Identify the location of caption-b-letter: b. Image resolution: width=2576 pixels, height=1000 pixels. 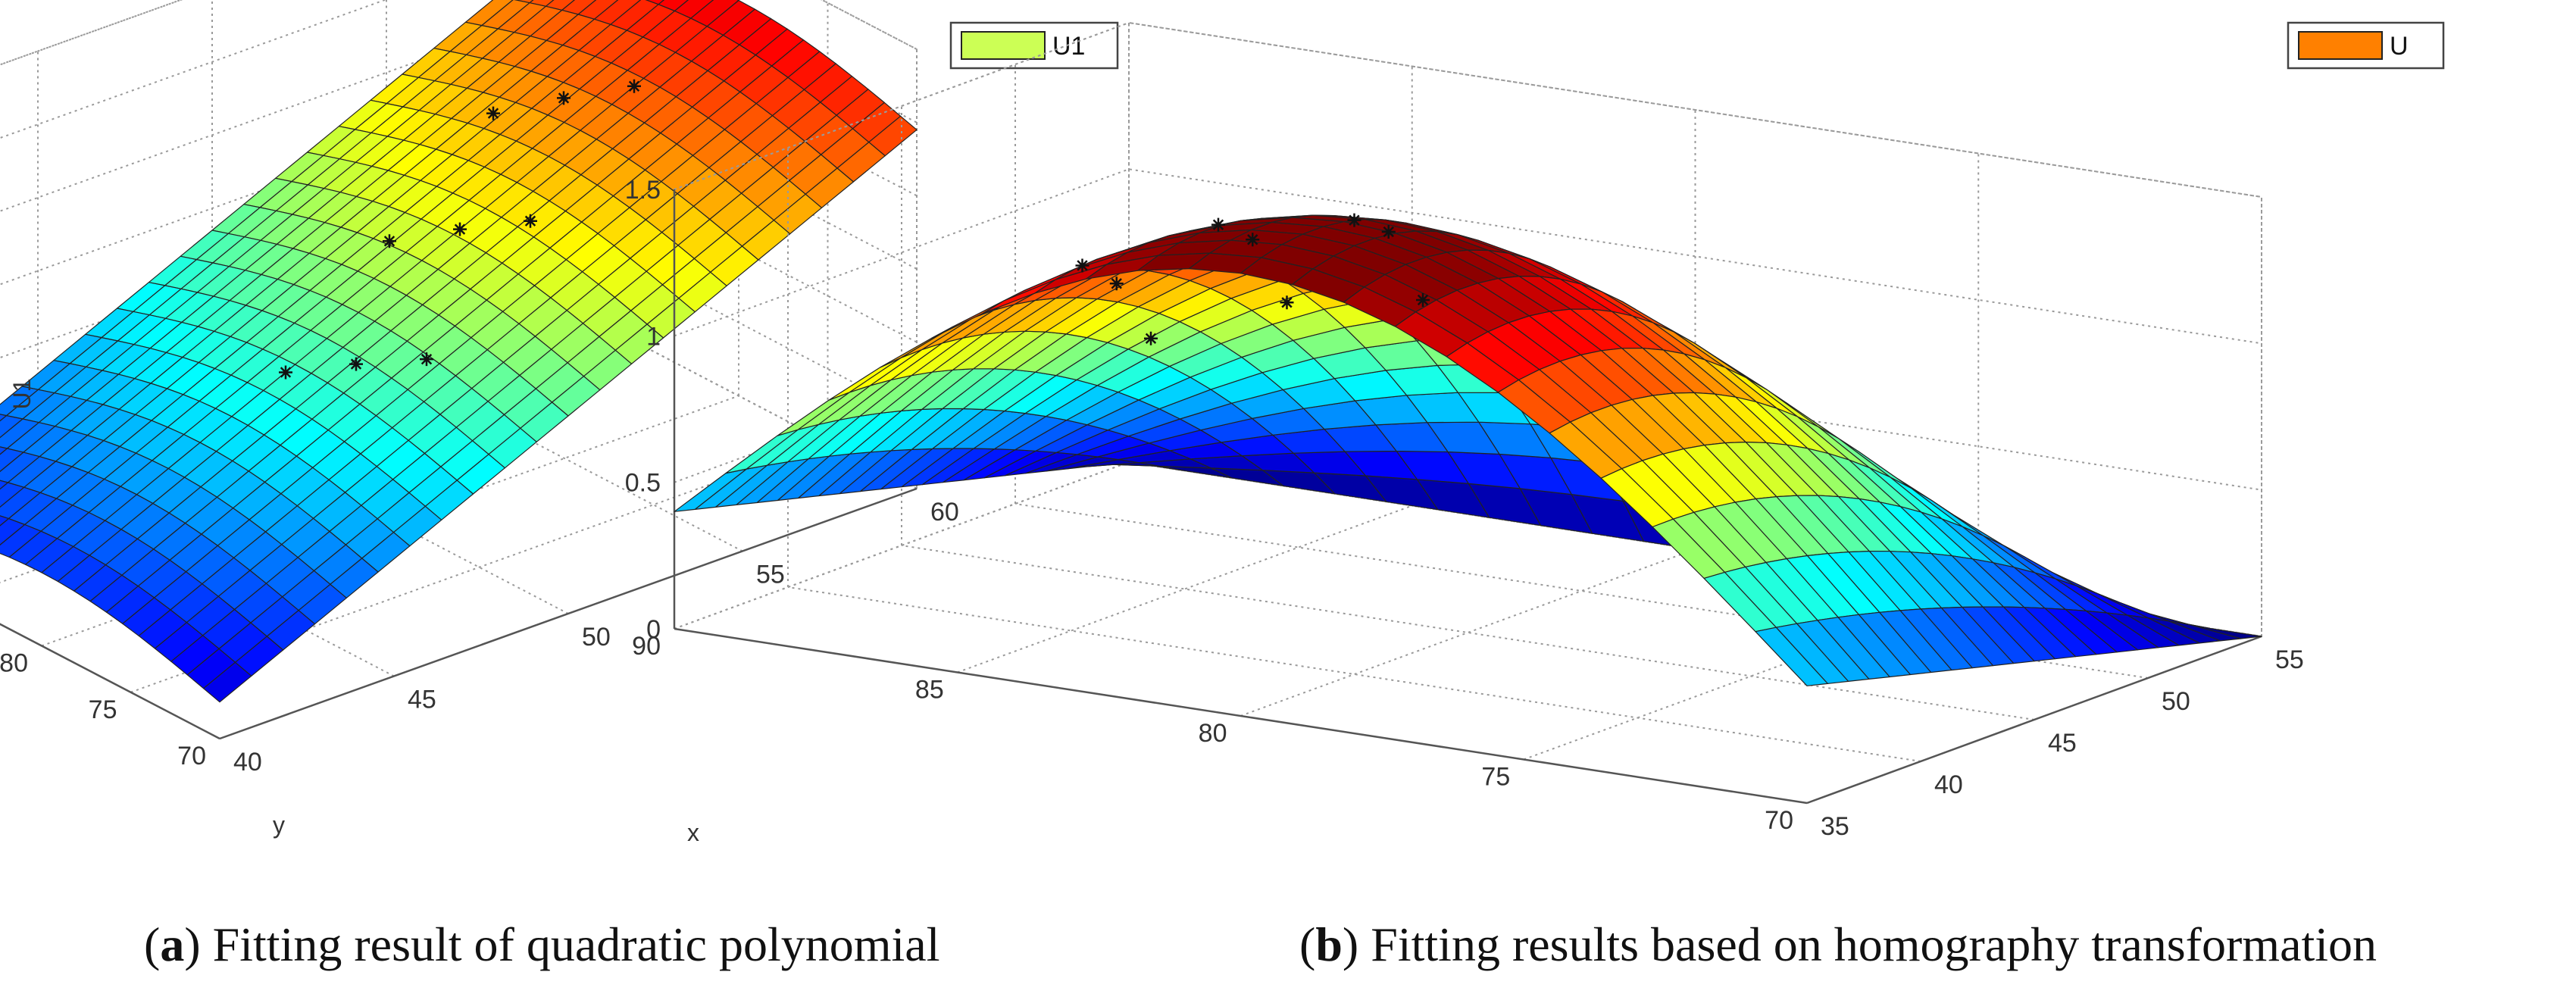
(1329, 944).